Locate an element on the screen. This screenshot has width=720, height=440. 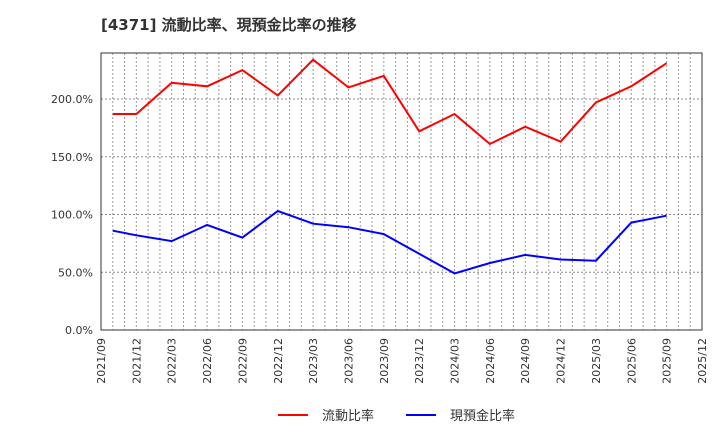
y-tick-label: 100.0% is located at coordinates (72, 215).